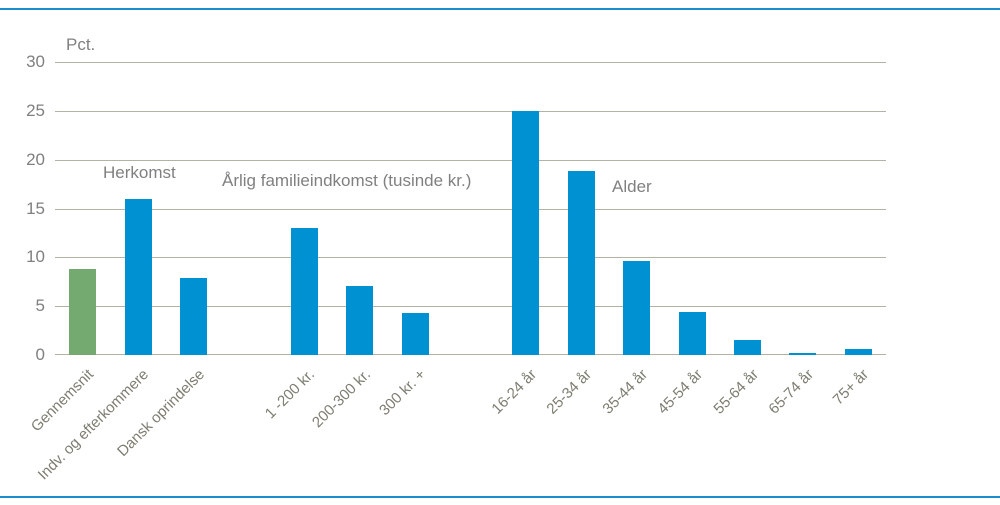 The image size is (1000, 505). I want to click on bar-gennemsnit, so click(82, 312).